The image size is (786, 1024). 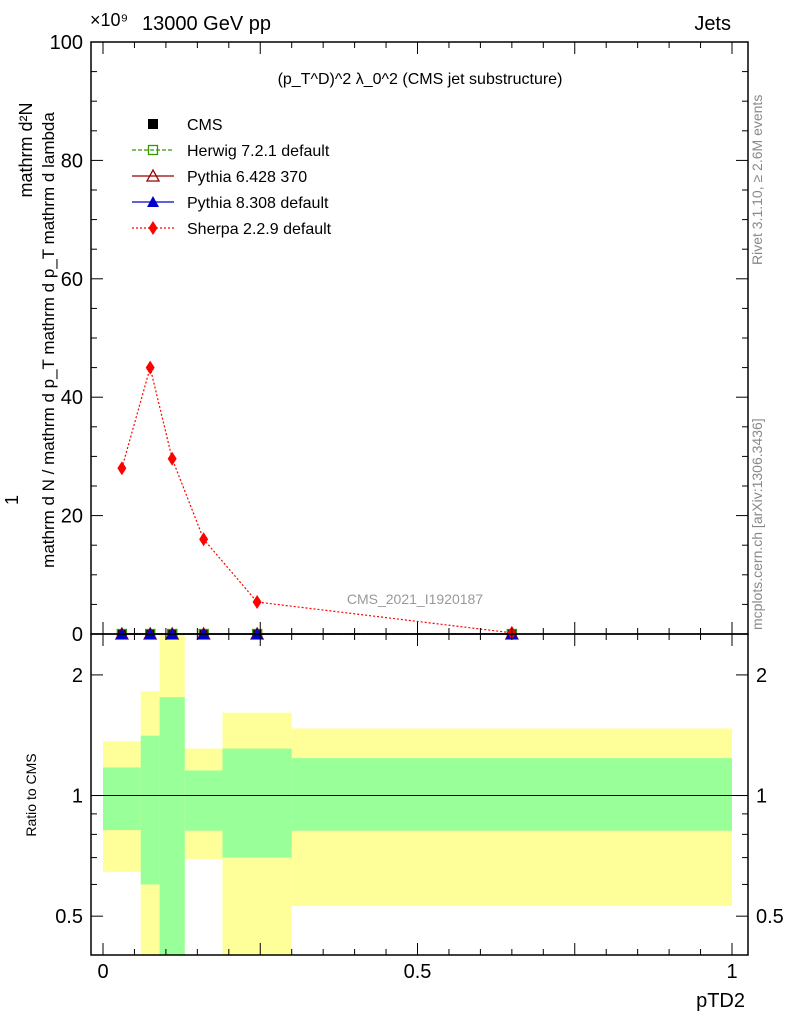 I want to click on rivet-label: Rivet 3.1.10, ≥ 2.6M events, so click(x=757, y=180).